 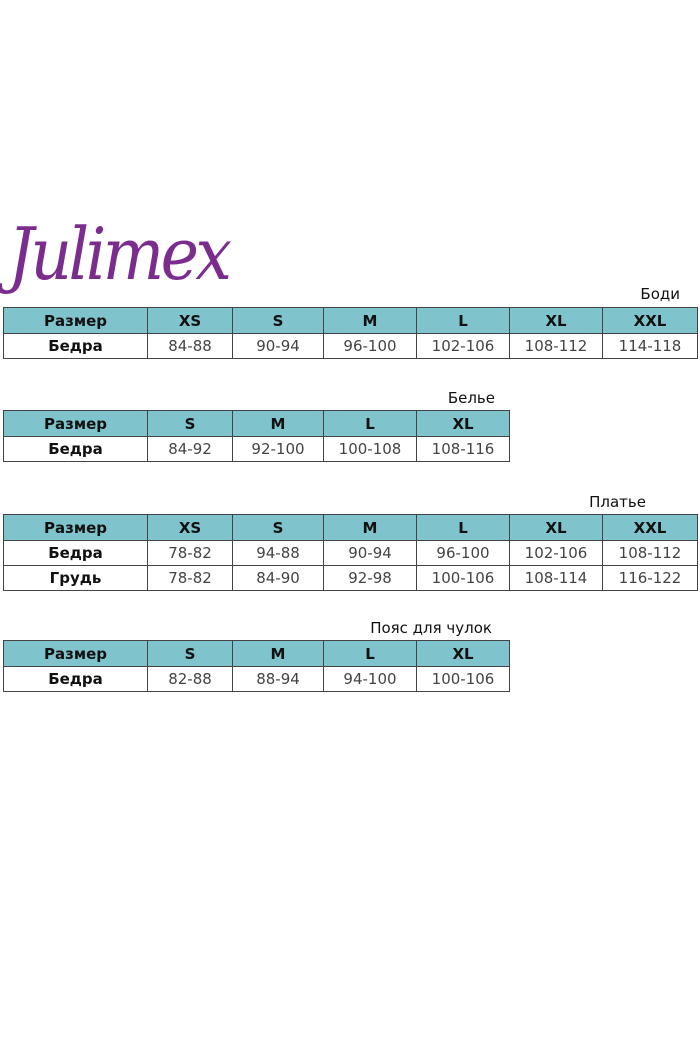 What do you see at coordinates (370, 578) in the screenshot?
I see `table-cell: 92-98` at bounding box center [370, 578].